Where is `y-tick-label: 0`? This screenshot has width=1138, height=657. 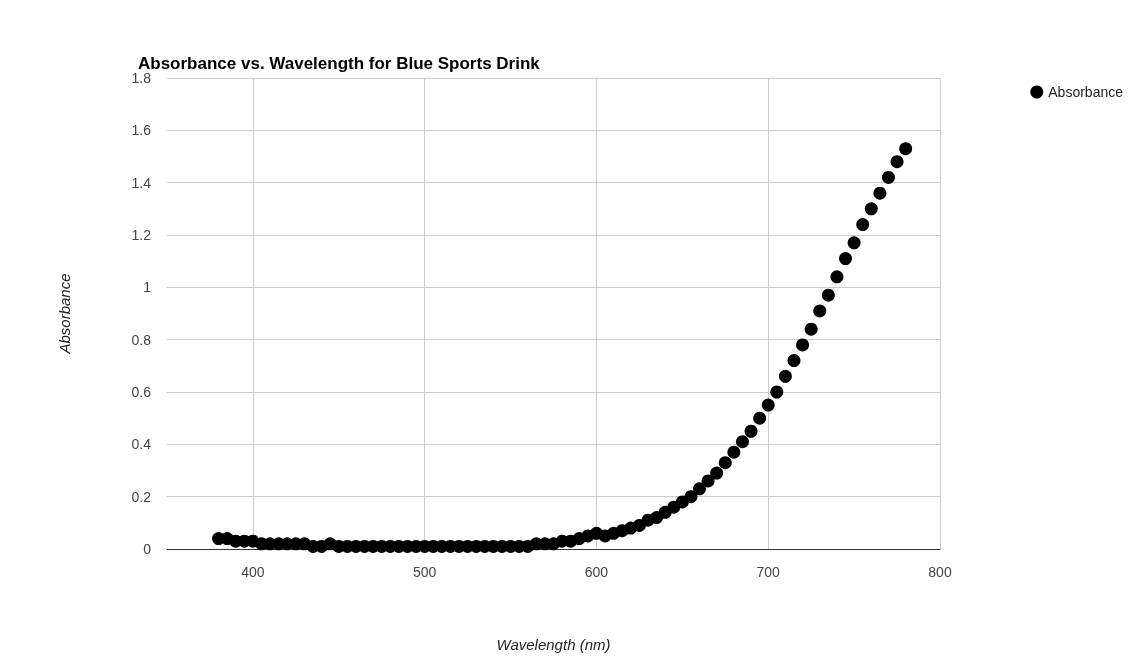 y-tick-label: 0 is located at coordinates (147, 549).